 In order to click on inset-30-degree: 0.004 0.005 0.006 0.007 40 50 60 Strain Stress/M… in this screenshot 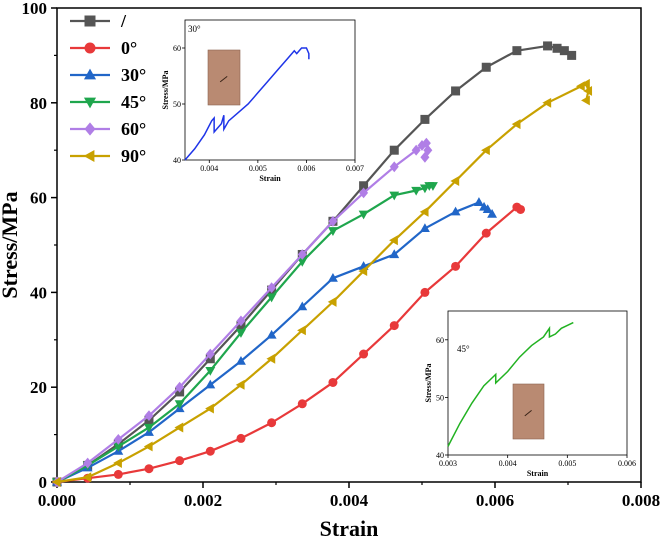, I will do `click(262, 101)`.